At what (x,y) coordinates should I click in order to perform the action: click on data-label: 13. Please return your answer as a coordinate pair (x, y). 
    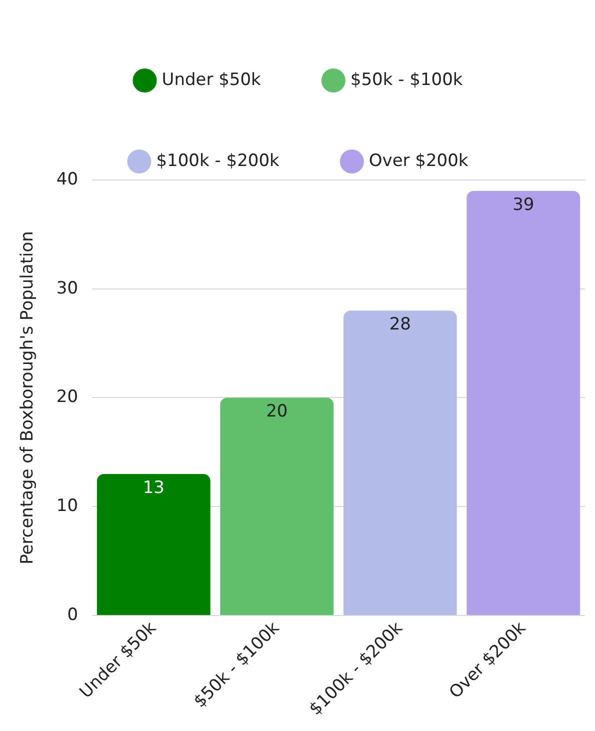
    Looking at the image, I should click on (153, 488).